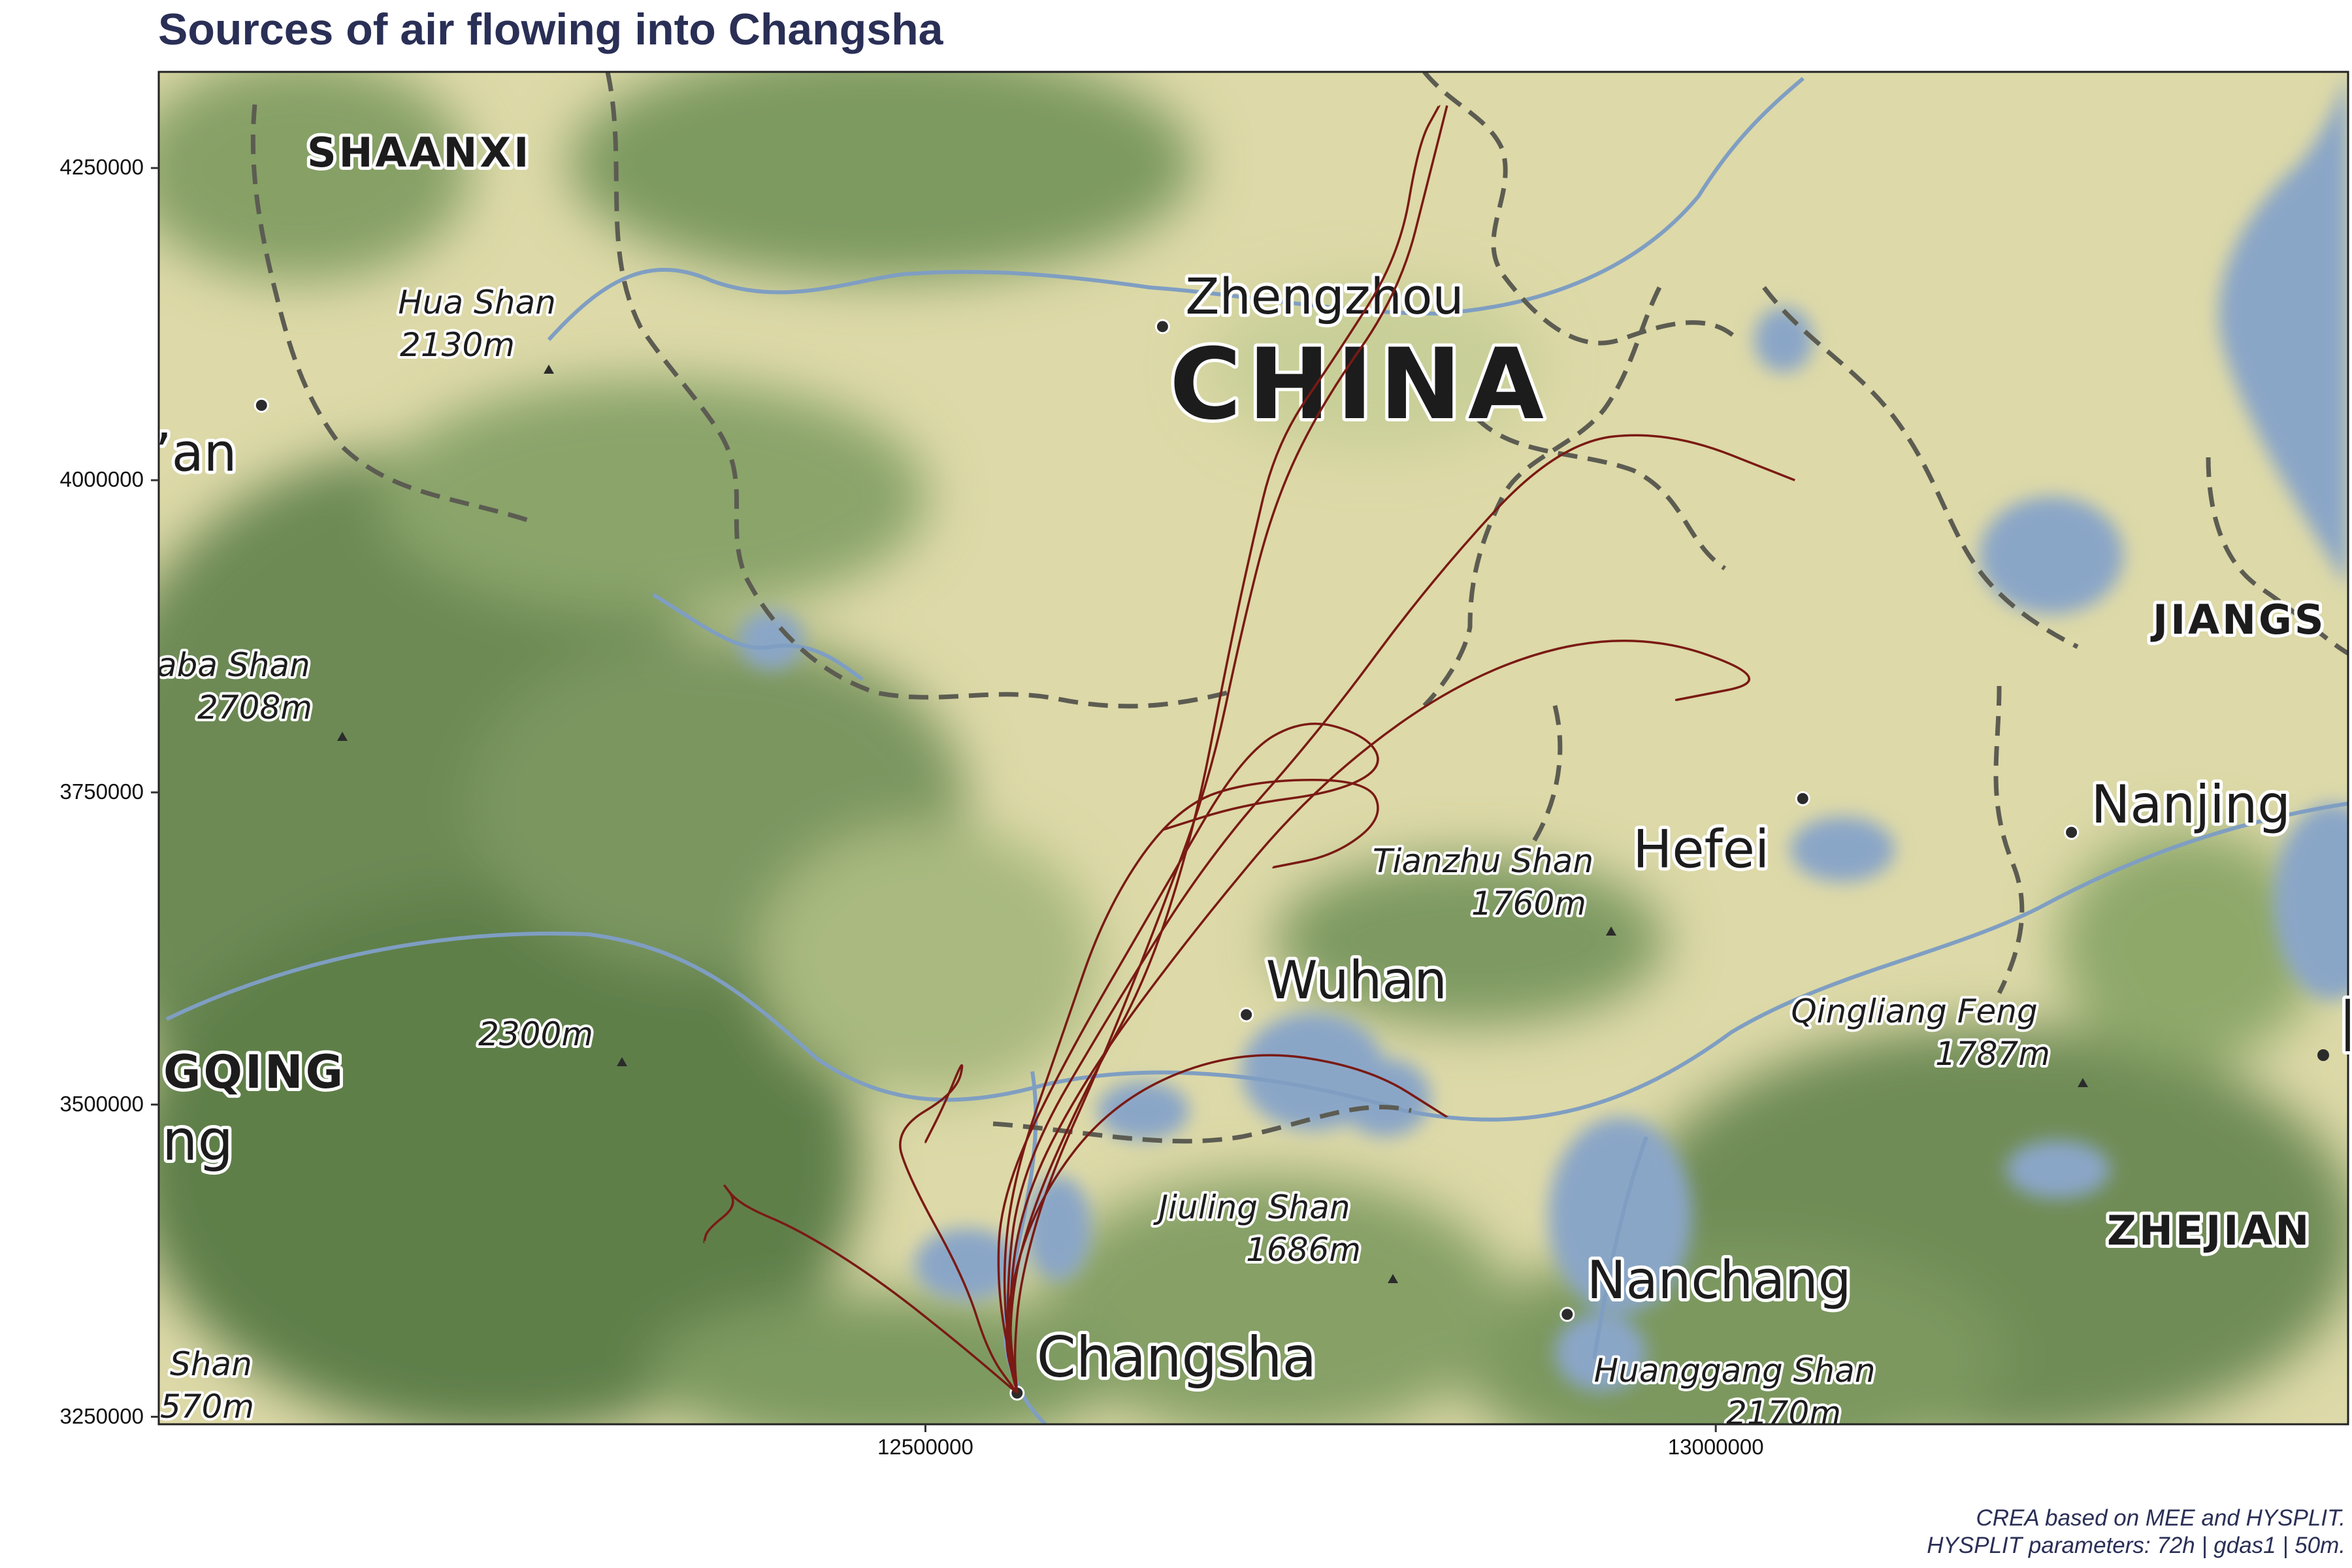 Image resolution: width=2352 pixels, height=1568 pixels. I want to click on y-tick-label-0: 4250000, so click(101, 167).